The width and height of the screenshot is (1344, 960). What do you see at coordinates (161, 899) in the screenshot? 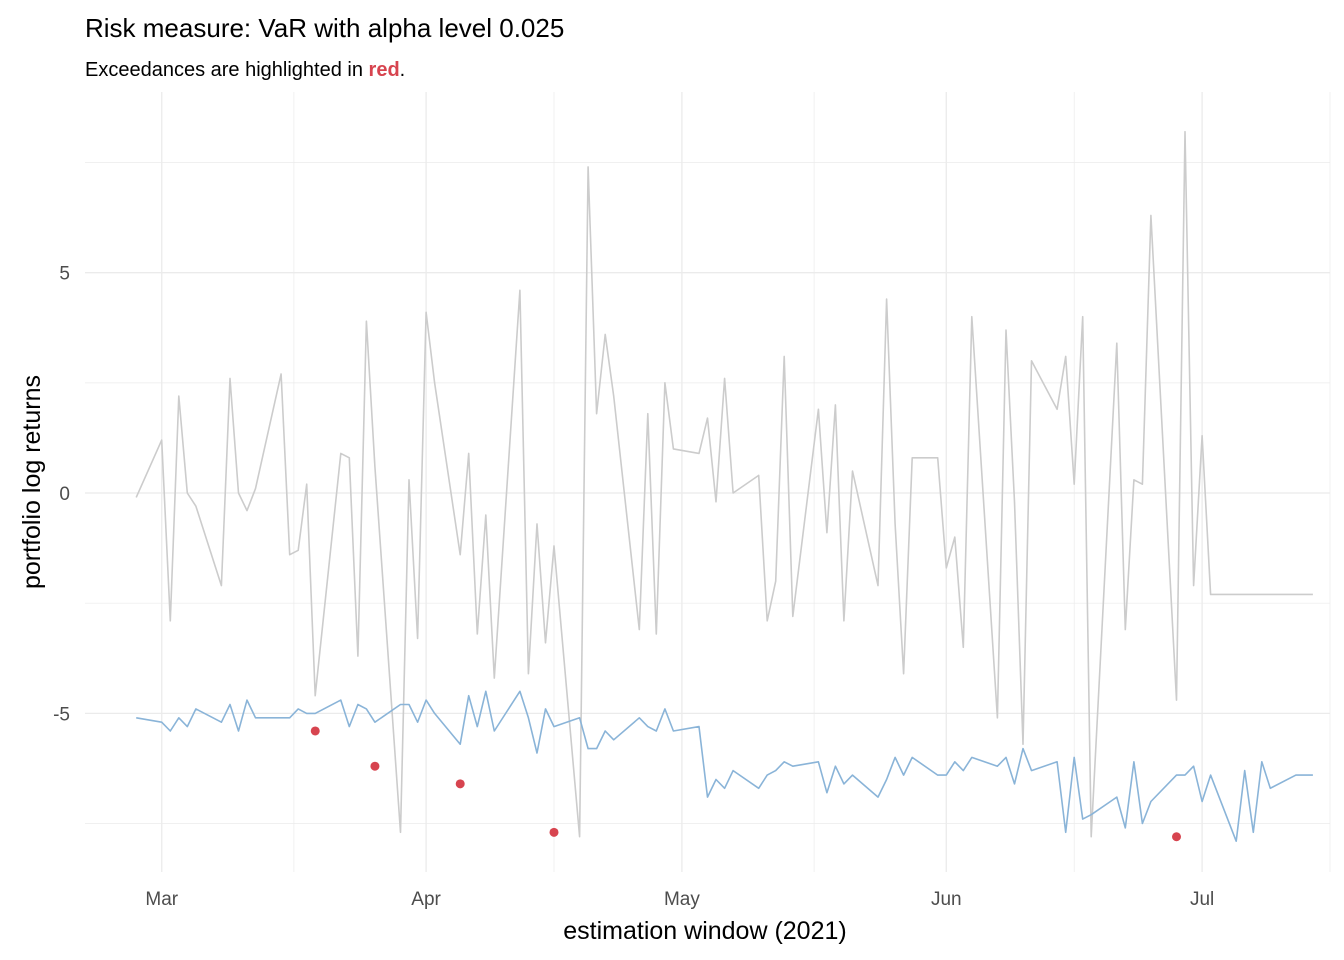
I see `x-tick-label: Mar` at bounding box center [161, 899].